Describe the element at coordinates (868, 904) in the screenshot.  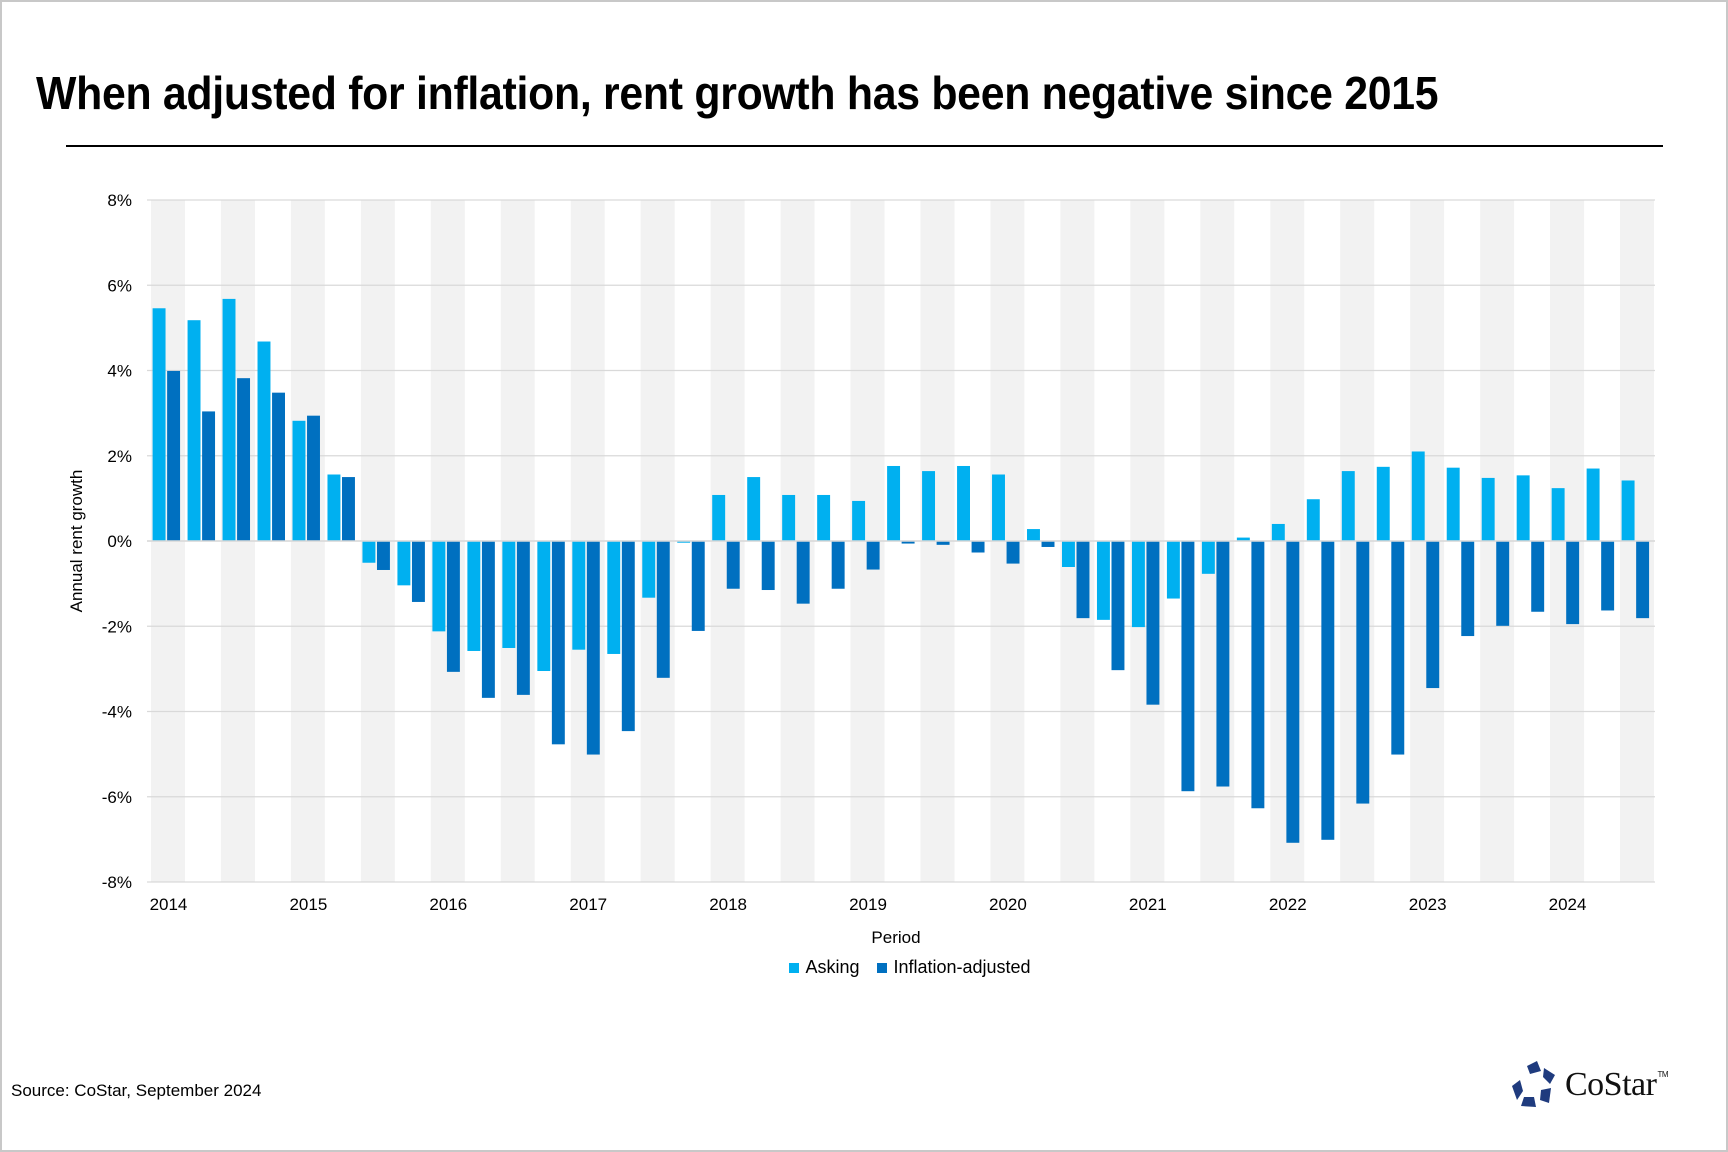
I see `x-tick-label: 2019` at that location.